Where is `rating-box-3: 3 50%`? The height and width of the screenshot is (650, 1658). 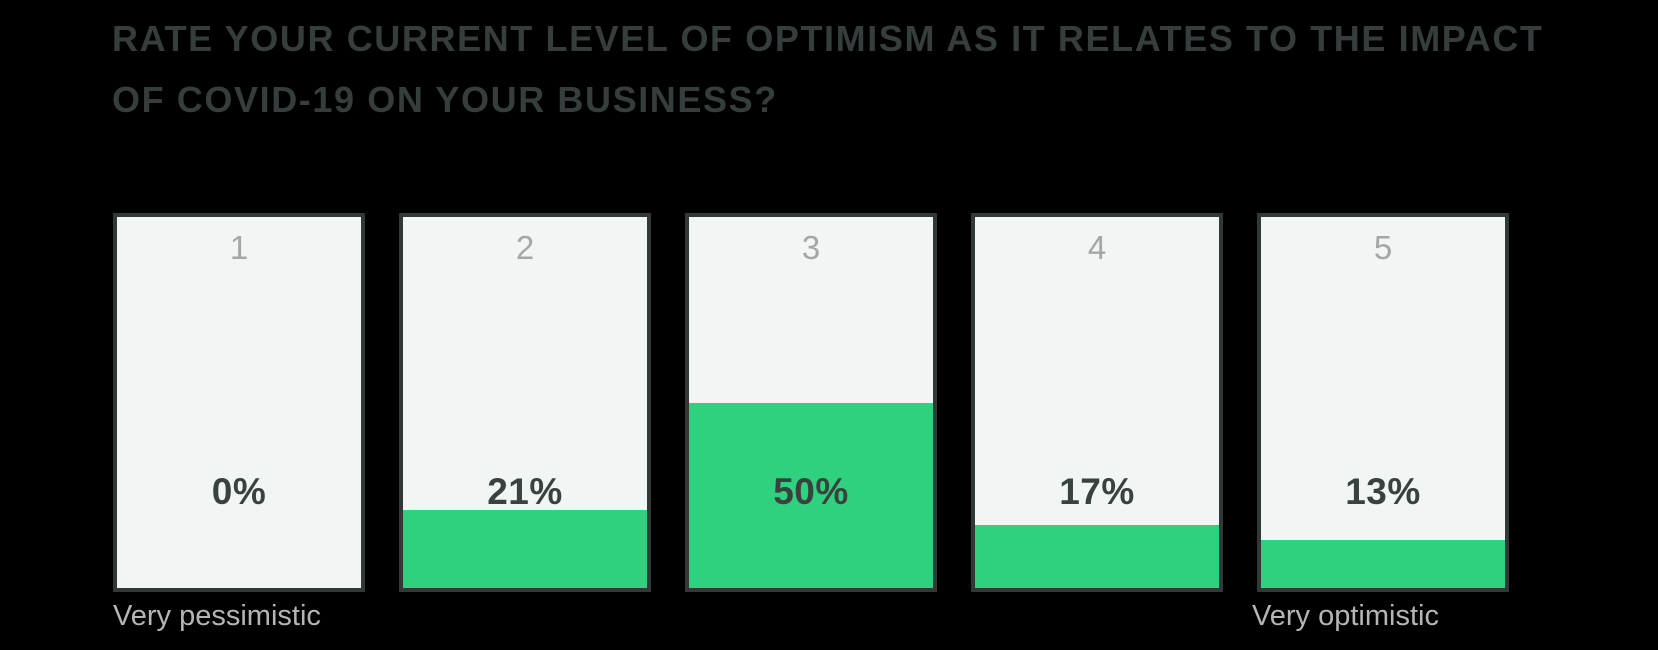 rating-box-3: 3 50% is located at coordinates (811, 402).